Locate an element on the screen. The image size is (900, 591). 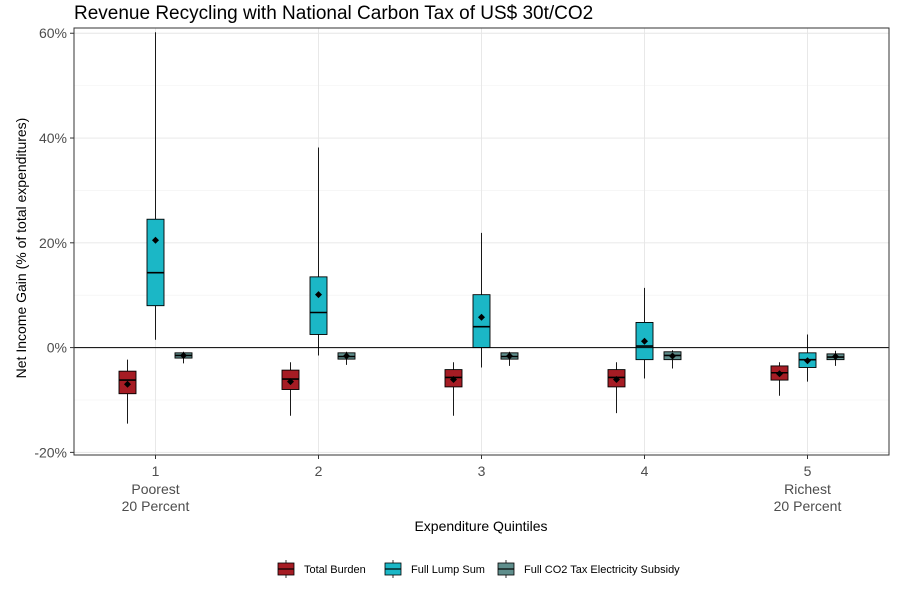
y-tick-label: 40% is located at coordinates (53, 138).